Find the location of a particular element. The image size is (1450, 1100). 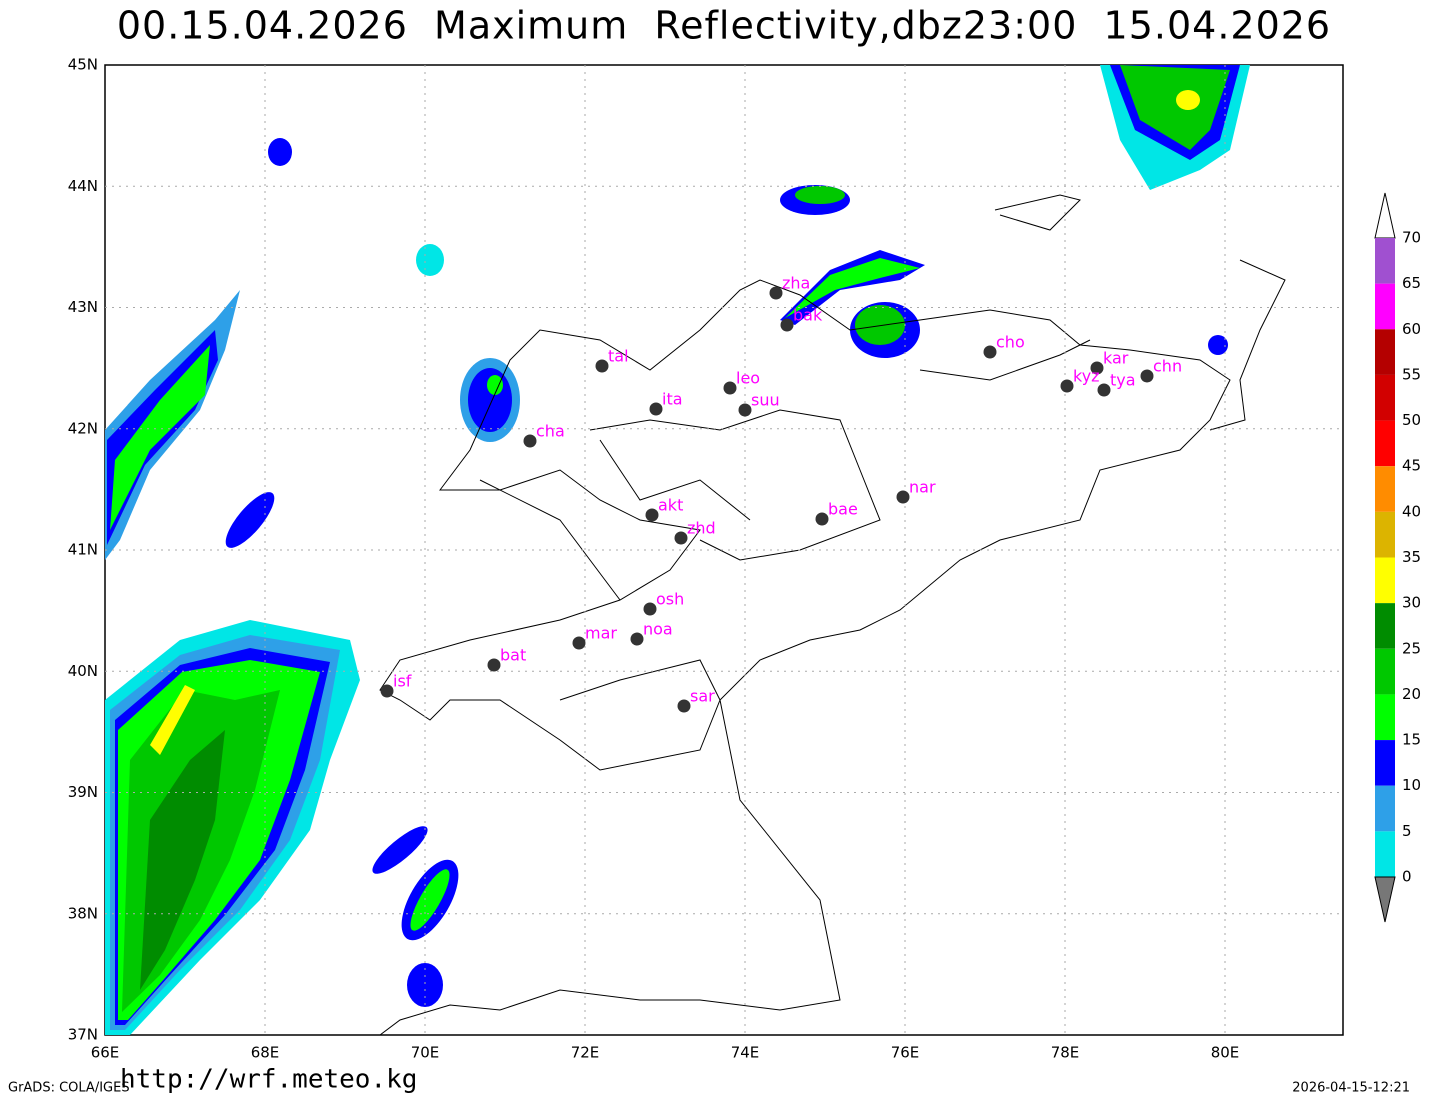

station-label: zha is located at coordinates (796, 283).